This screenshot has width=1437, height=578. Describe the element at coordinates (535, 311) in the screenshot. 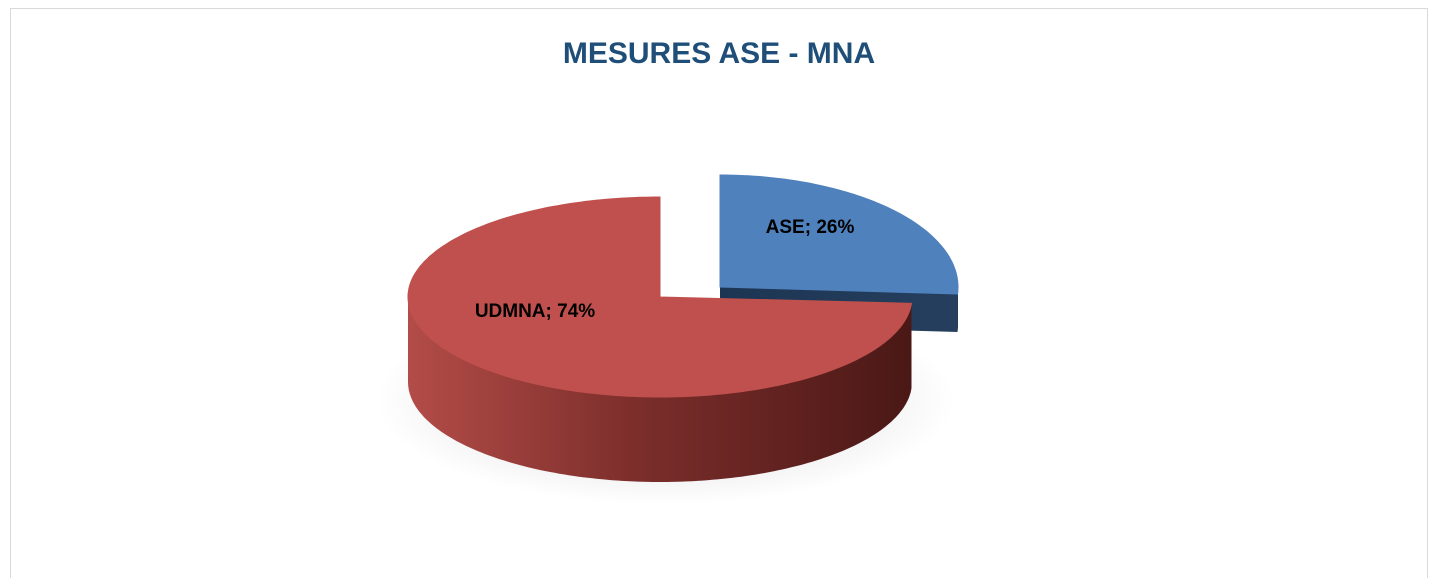

I see `data-label: UDMNA; 74%` at that location.